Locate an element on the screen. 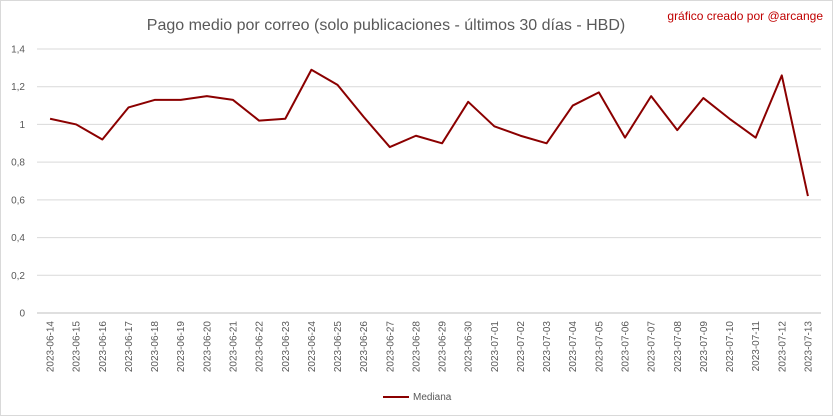  x-tick-label: 2023-07-09 is located at coordinates (704, 347).